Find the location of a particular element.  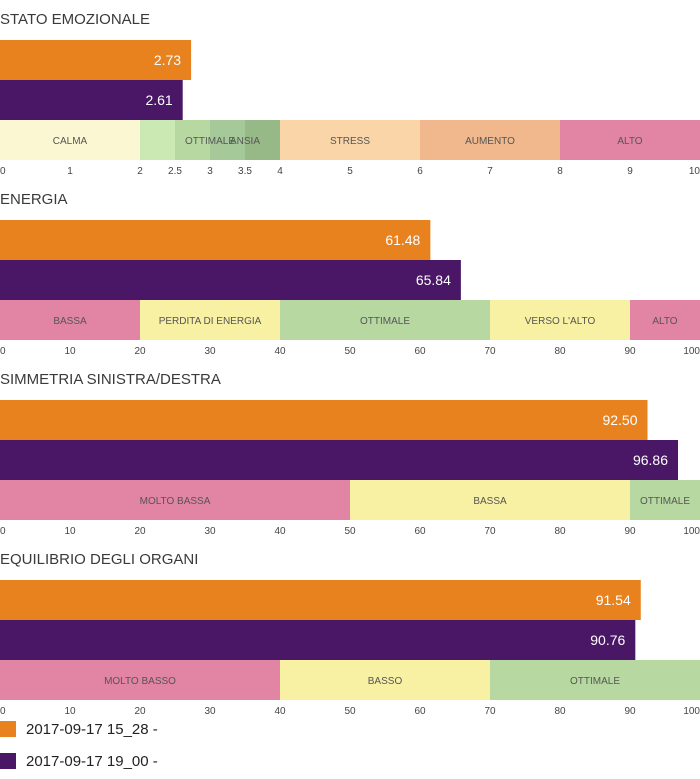

range-band-label: STRESS is located at coordinates (350, 141).